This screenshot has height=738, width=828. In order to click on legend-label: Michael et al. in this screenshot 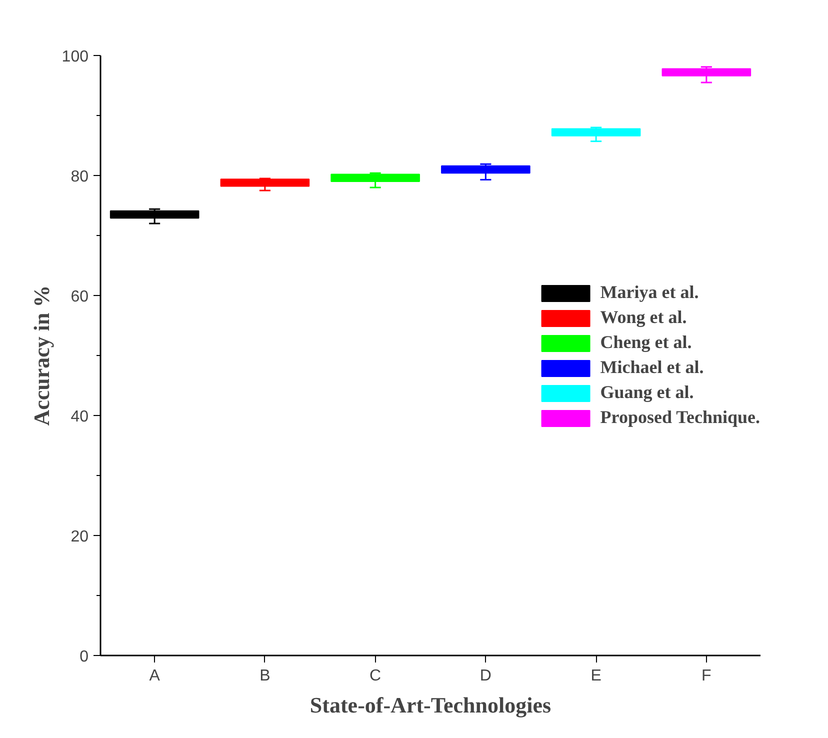, I will do `click(652, 367)`.